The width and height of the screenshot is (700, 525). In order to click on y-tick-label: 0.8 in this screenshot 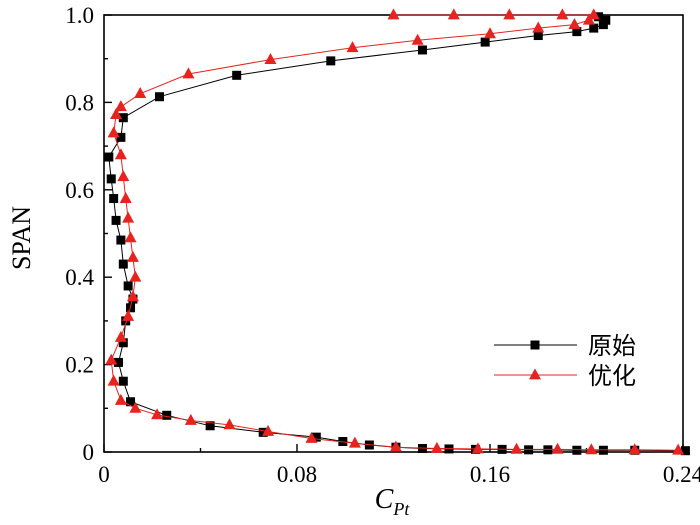, I will do `click(79, 102)`.